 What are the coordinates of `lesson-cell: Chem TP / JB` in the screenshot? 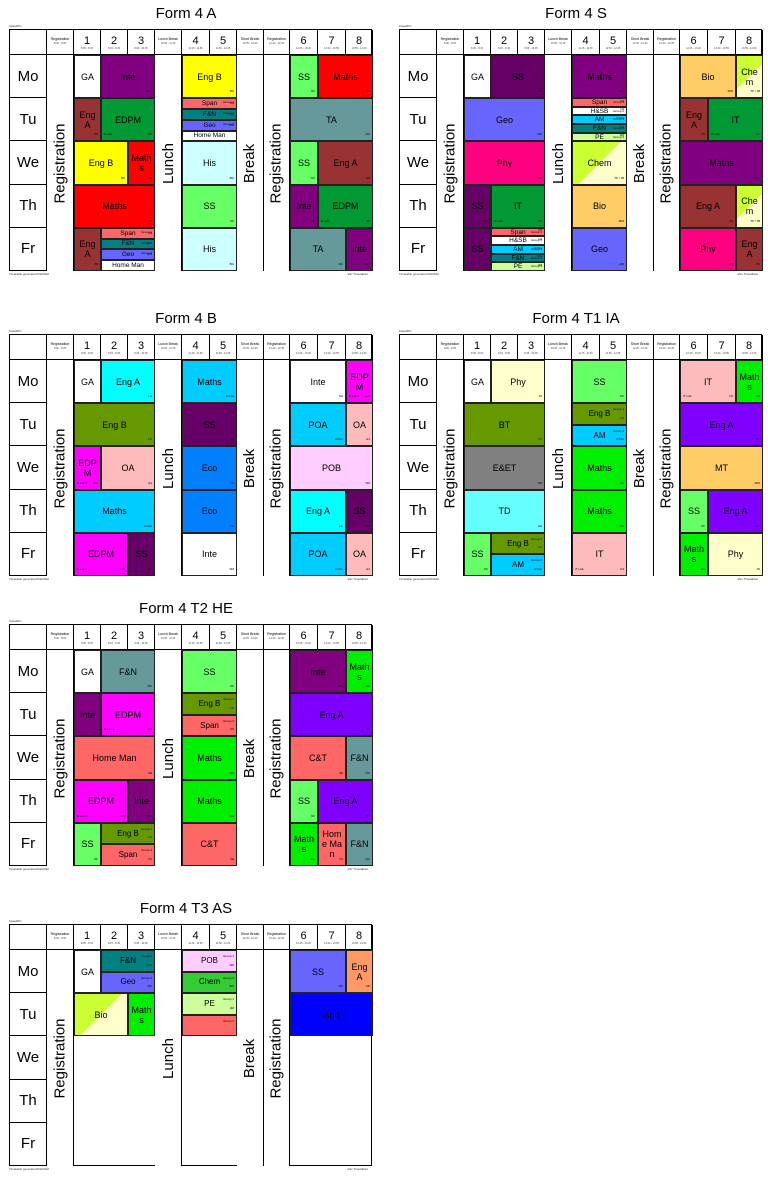 It's located at (749, 206).